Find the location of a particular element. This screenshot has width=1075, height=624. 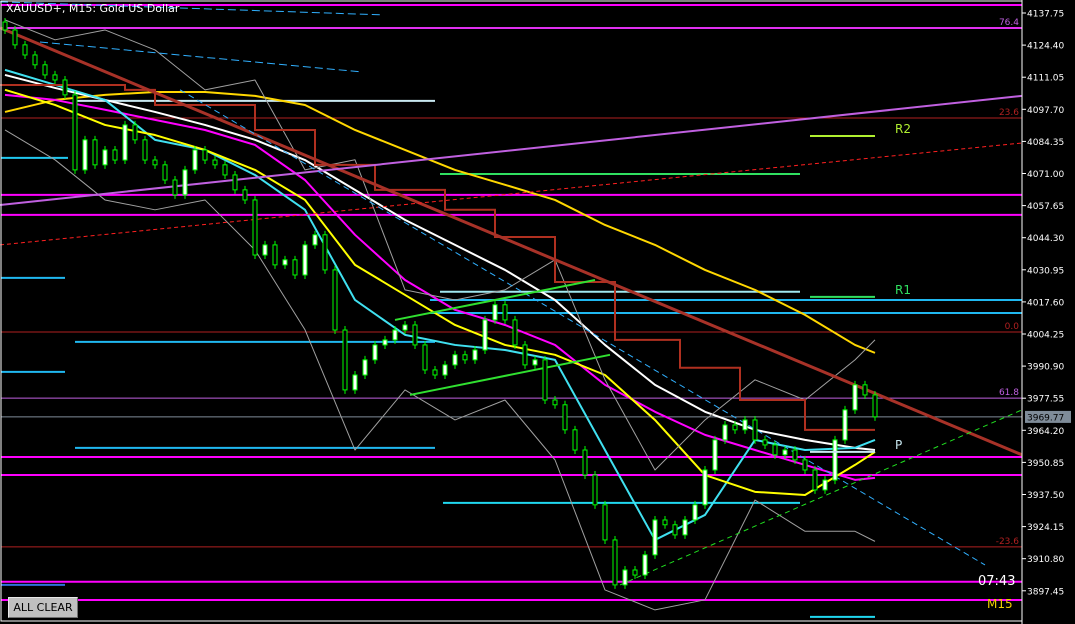

y-tick-label: 4111.05 is located at coordinates (1045, 79).